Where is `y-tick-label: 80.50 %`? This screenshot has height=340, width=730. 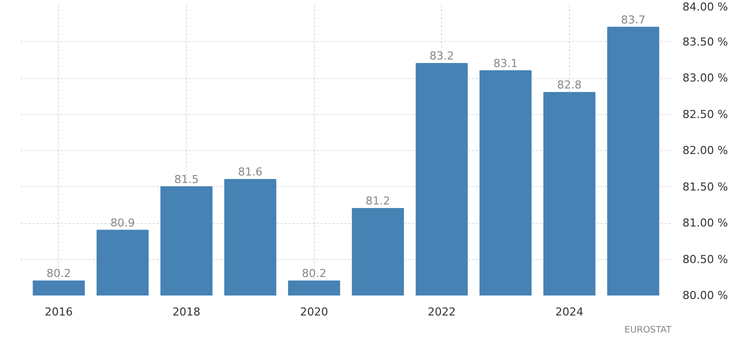 y-tick-label: 80.50 % is located at coordinates (705, 259).